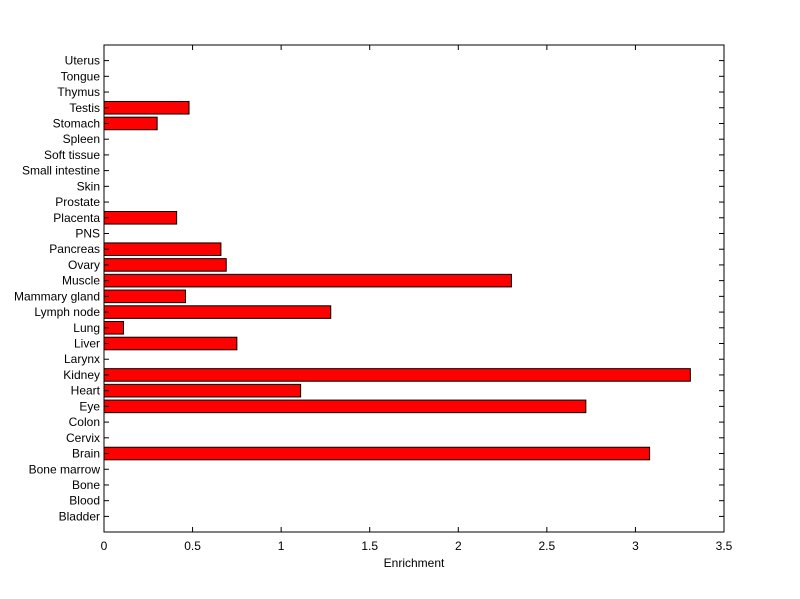 This screenshot has width=800, height=599. I want to click on y-tick-label-liver: Liver, so click(87, 344).